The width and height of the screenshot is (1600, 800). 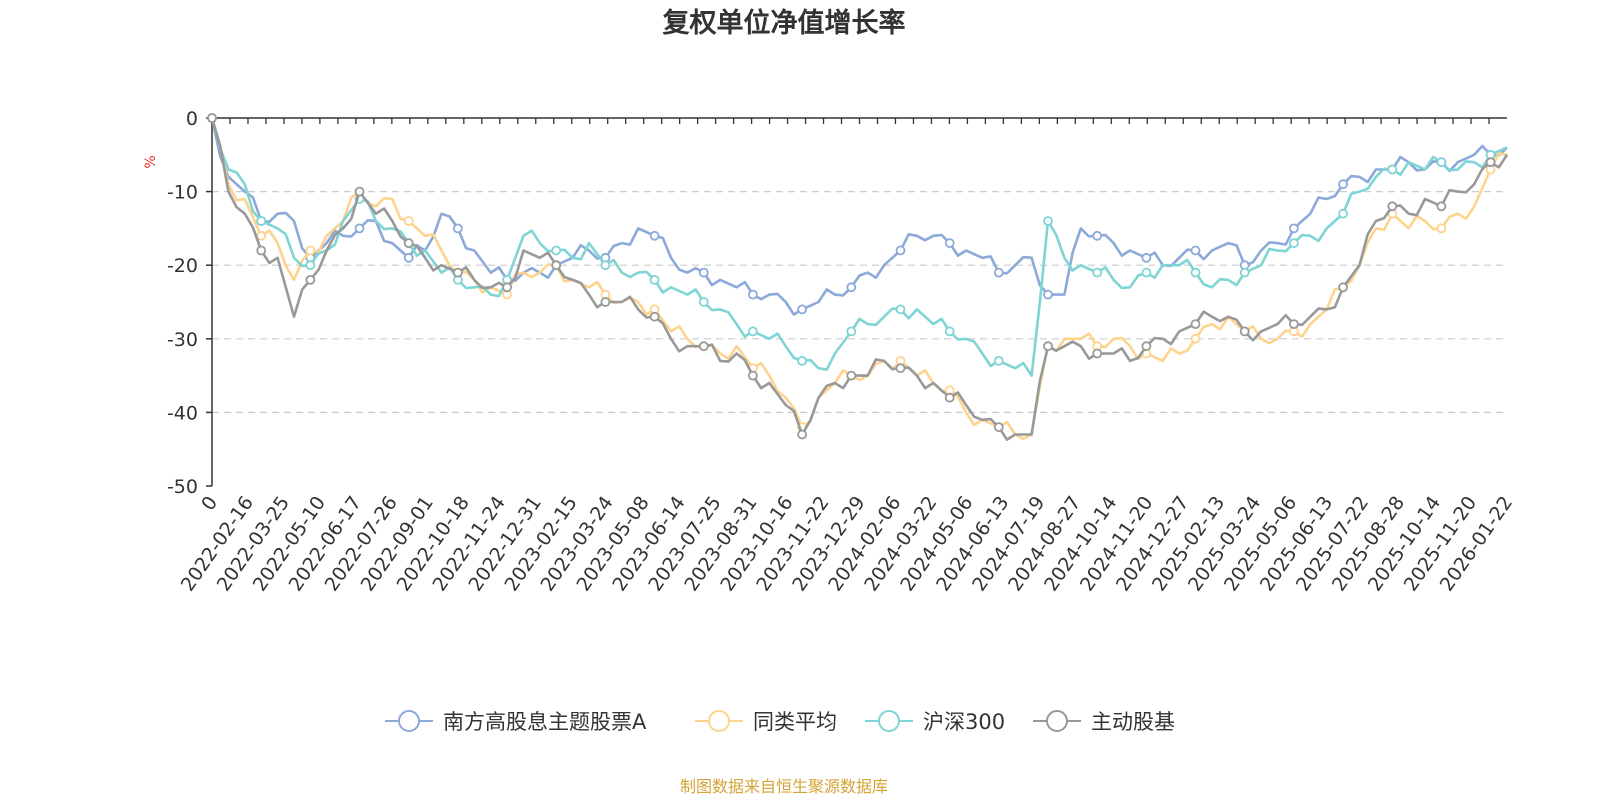 What do you see at coordinates (182, 413) in the screenshot?
I see `y-tick-label: -40` at bounding box center [182, 413].